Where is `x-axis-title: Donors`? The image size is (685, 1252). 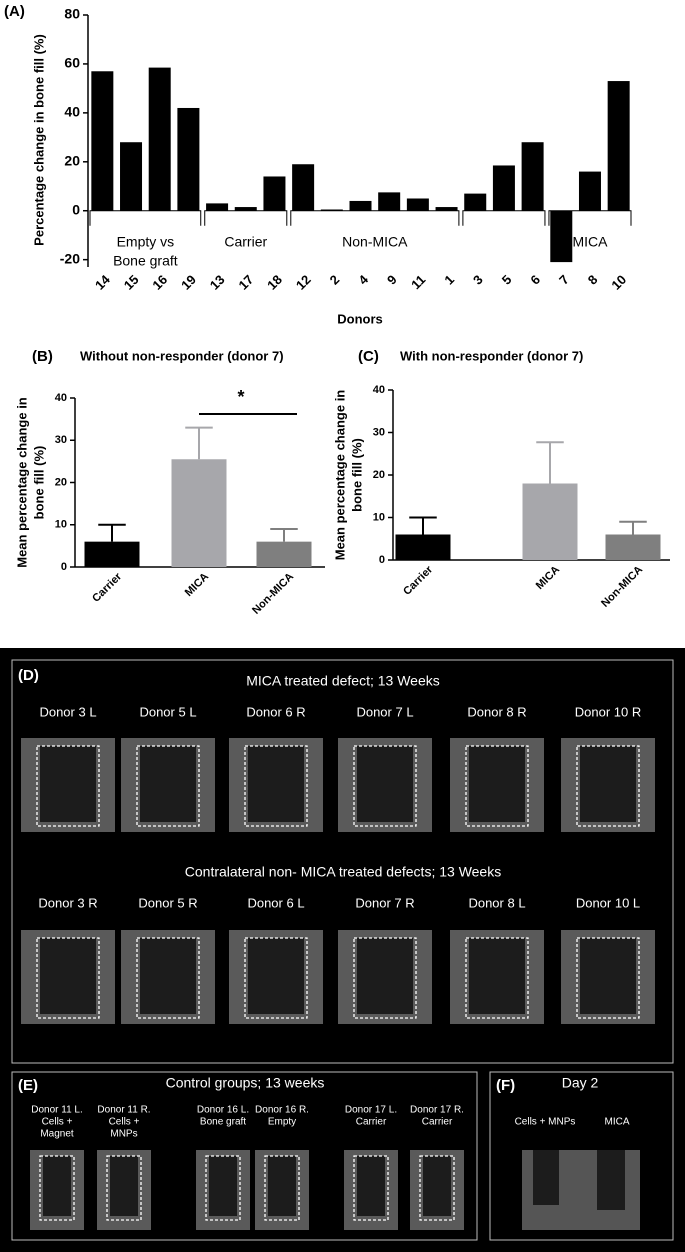 x-axis-title: Donors is located at coordinates (360, 318).